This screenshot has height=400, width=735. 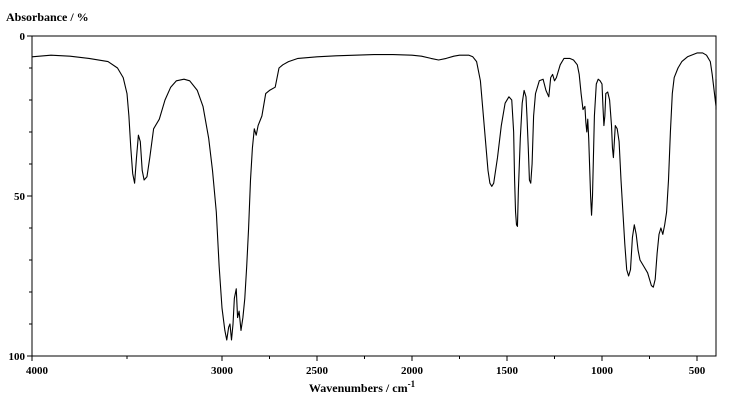 I want to click on y-tick-label: 0, so click(x=23, y=37).